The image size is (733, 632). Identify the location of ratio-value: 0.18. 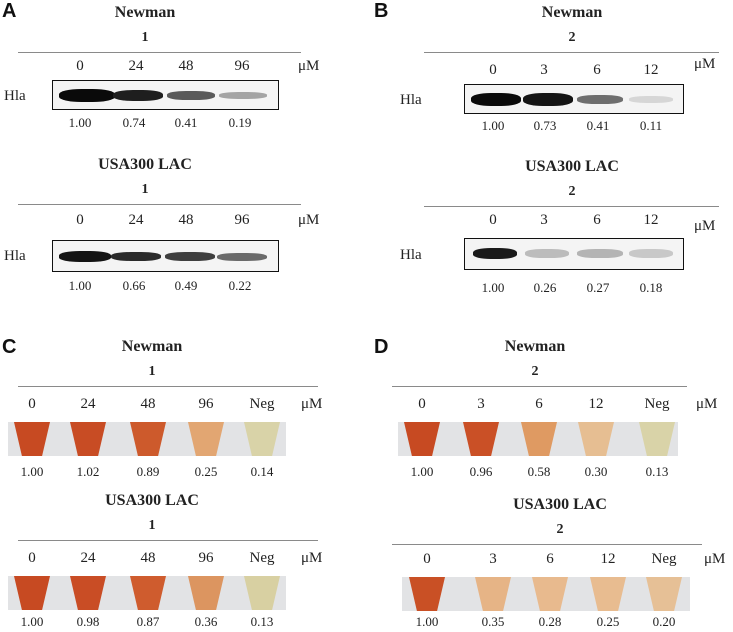
(651, 287).